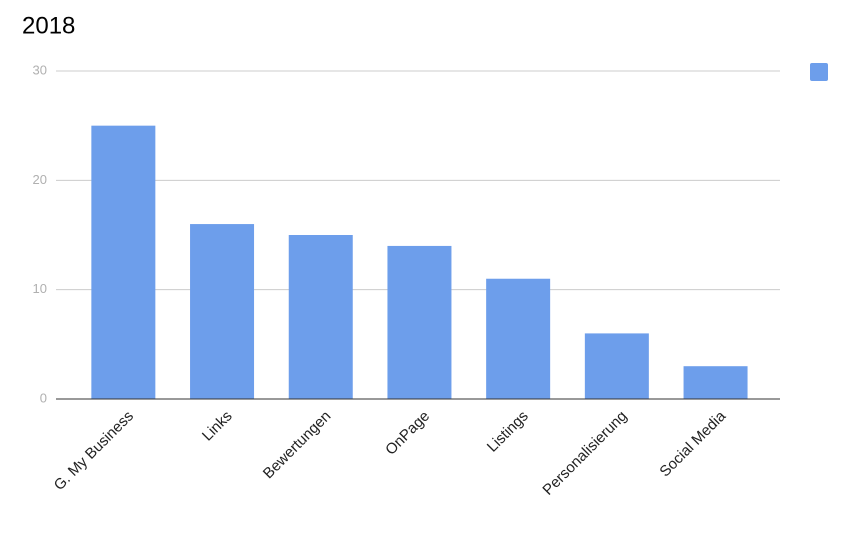 This screenshot has width=853, height=533. I want to click on x-tick-label: Listings, so click(508, 432).